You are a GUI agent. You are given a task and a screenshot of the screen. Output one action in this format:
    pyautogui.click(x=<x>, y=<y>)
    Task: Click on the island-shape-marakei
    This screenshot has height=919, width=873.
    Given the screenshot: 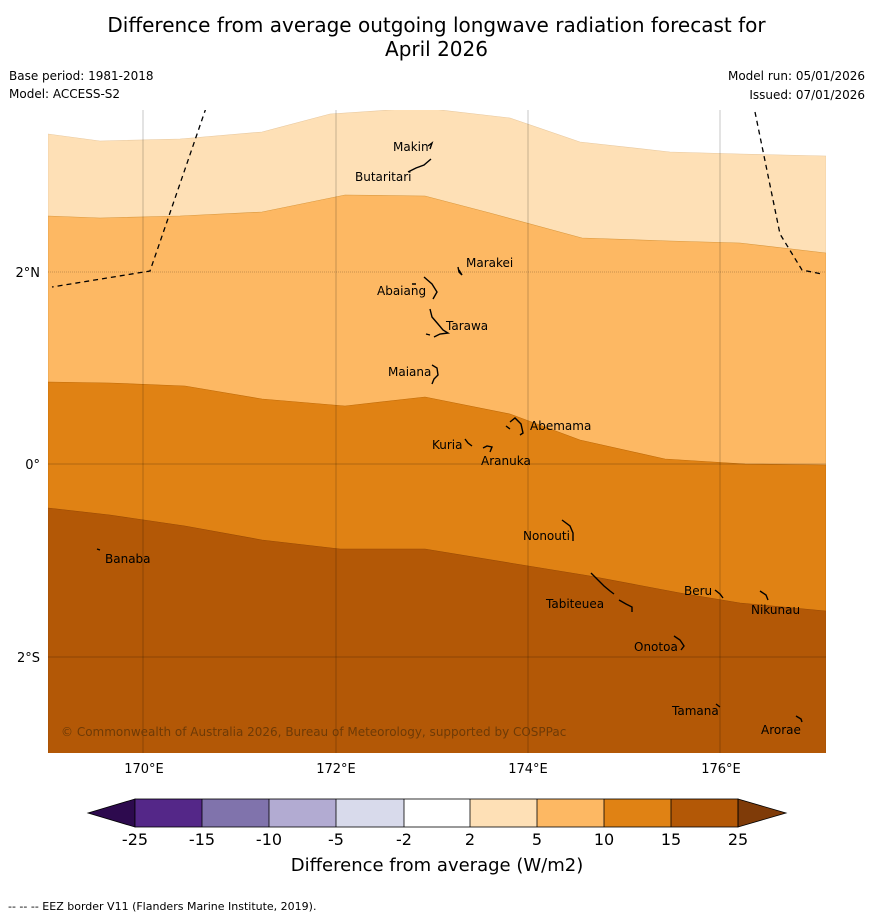 What is the action you would take?
    pyautogui.click(x=460, y=271)
    